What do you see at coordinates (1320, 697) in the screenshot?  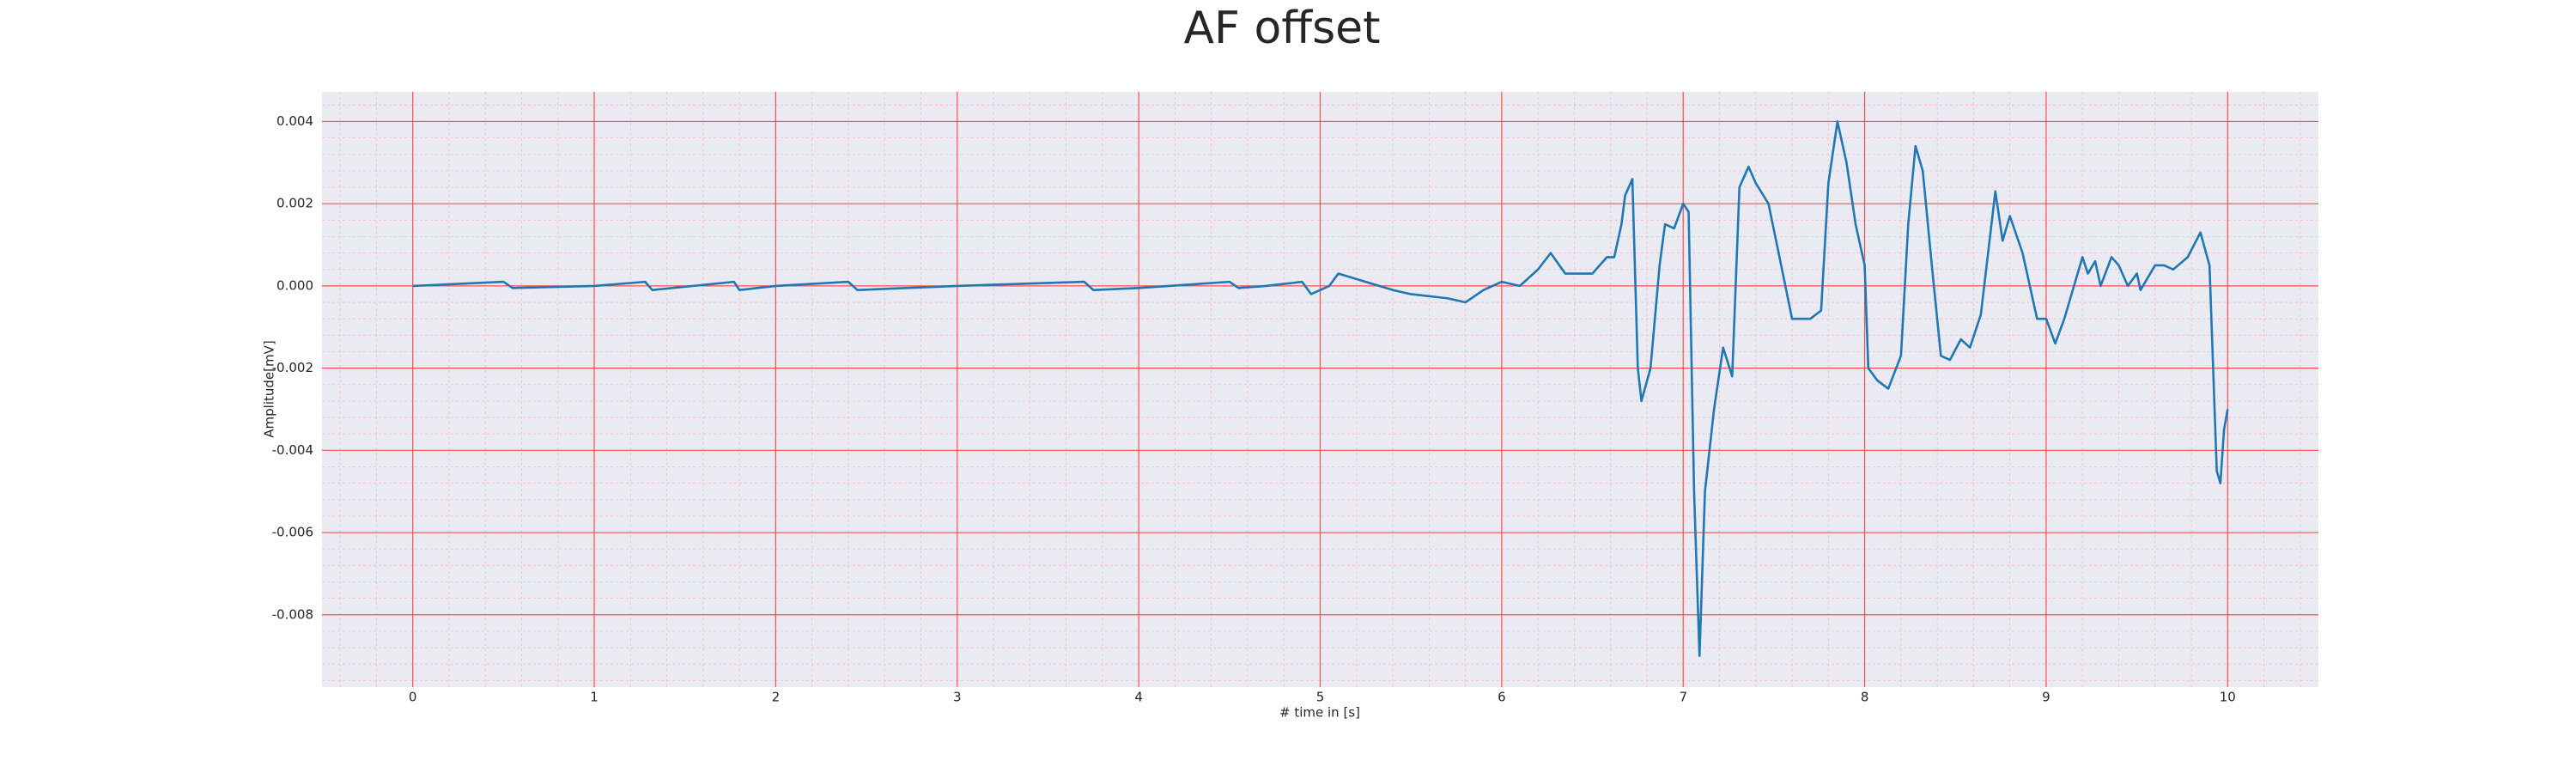 I see `x-tick-label: 5` at bounding box center [1320, 697].